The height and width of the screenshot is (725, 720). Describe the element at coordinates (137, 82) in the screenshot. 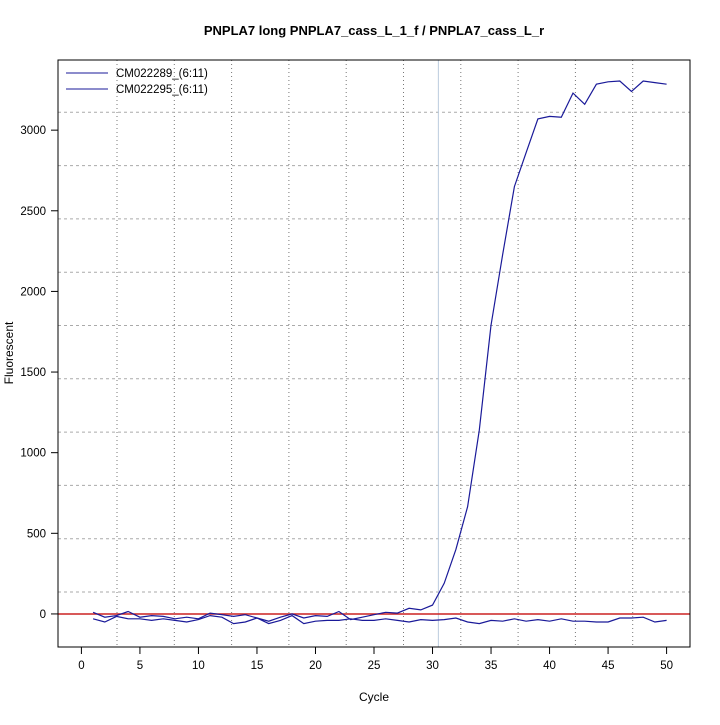

I see `legend: CM022289_(6:11) CM022295_(6:11)` at that location.